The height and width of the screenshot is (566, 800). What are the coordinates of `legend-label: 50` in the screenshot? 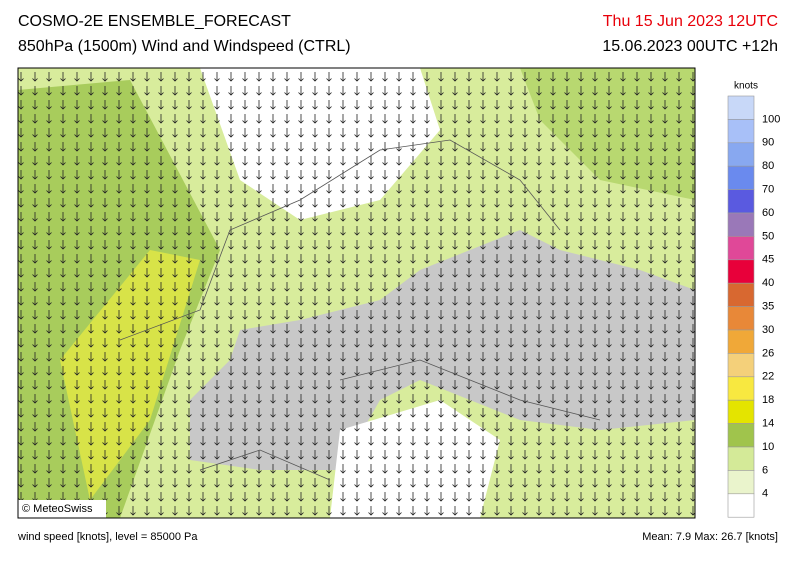 It's located at (768, 236).